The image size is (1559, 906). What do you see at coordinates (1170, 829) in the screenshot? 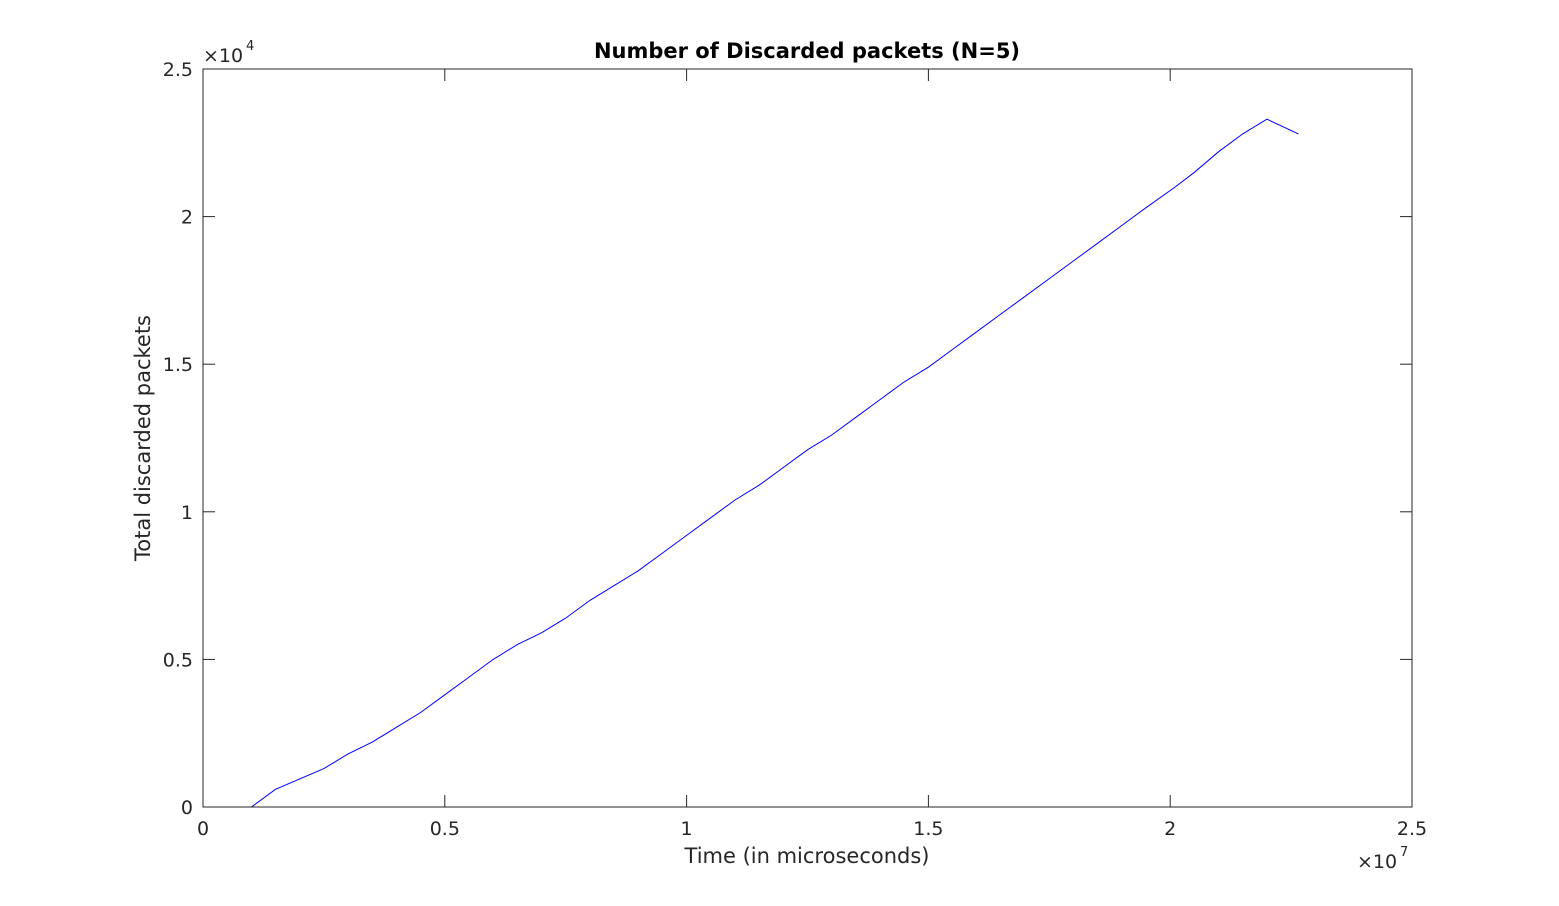
I see `x-tick-label: 2` at bounding box center [1170, 829].